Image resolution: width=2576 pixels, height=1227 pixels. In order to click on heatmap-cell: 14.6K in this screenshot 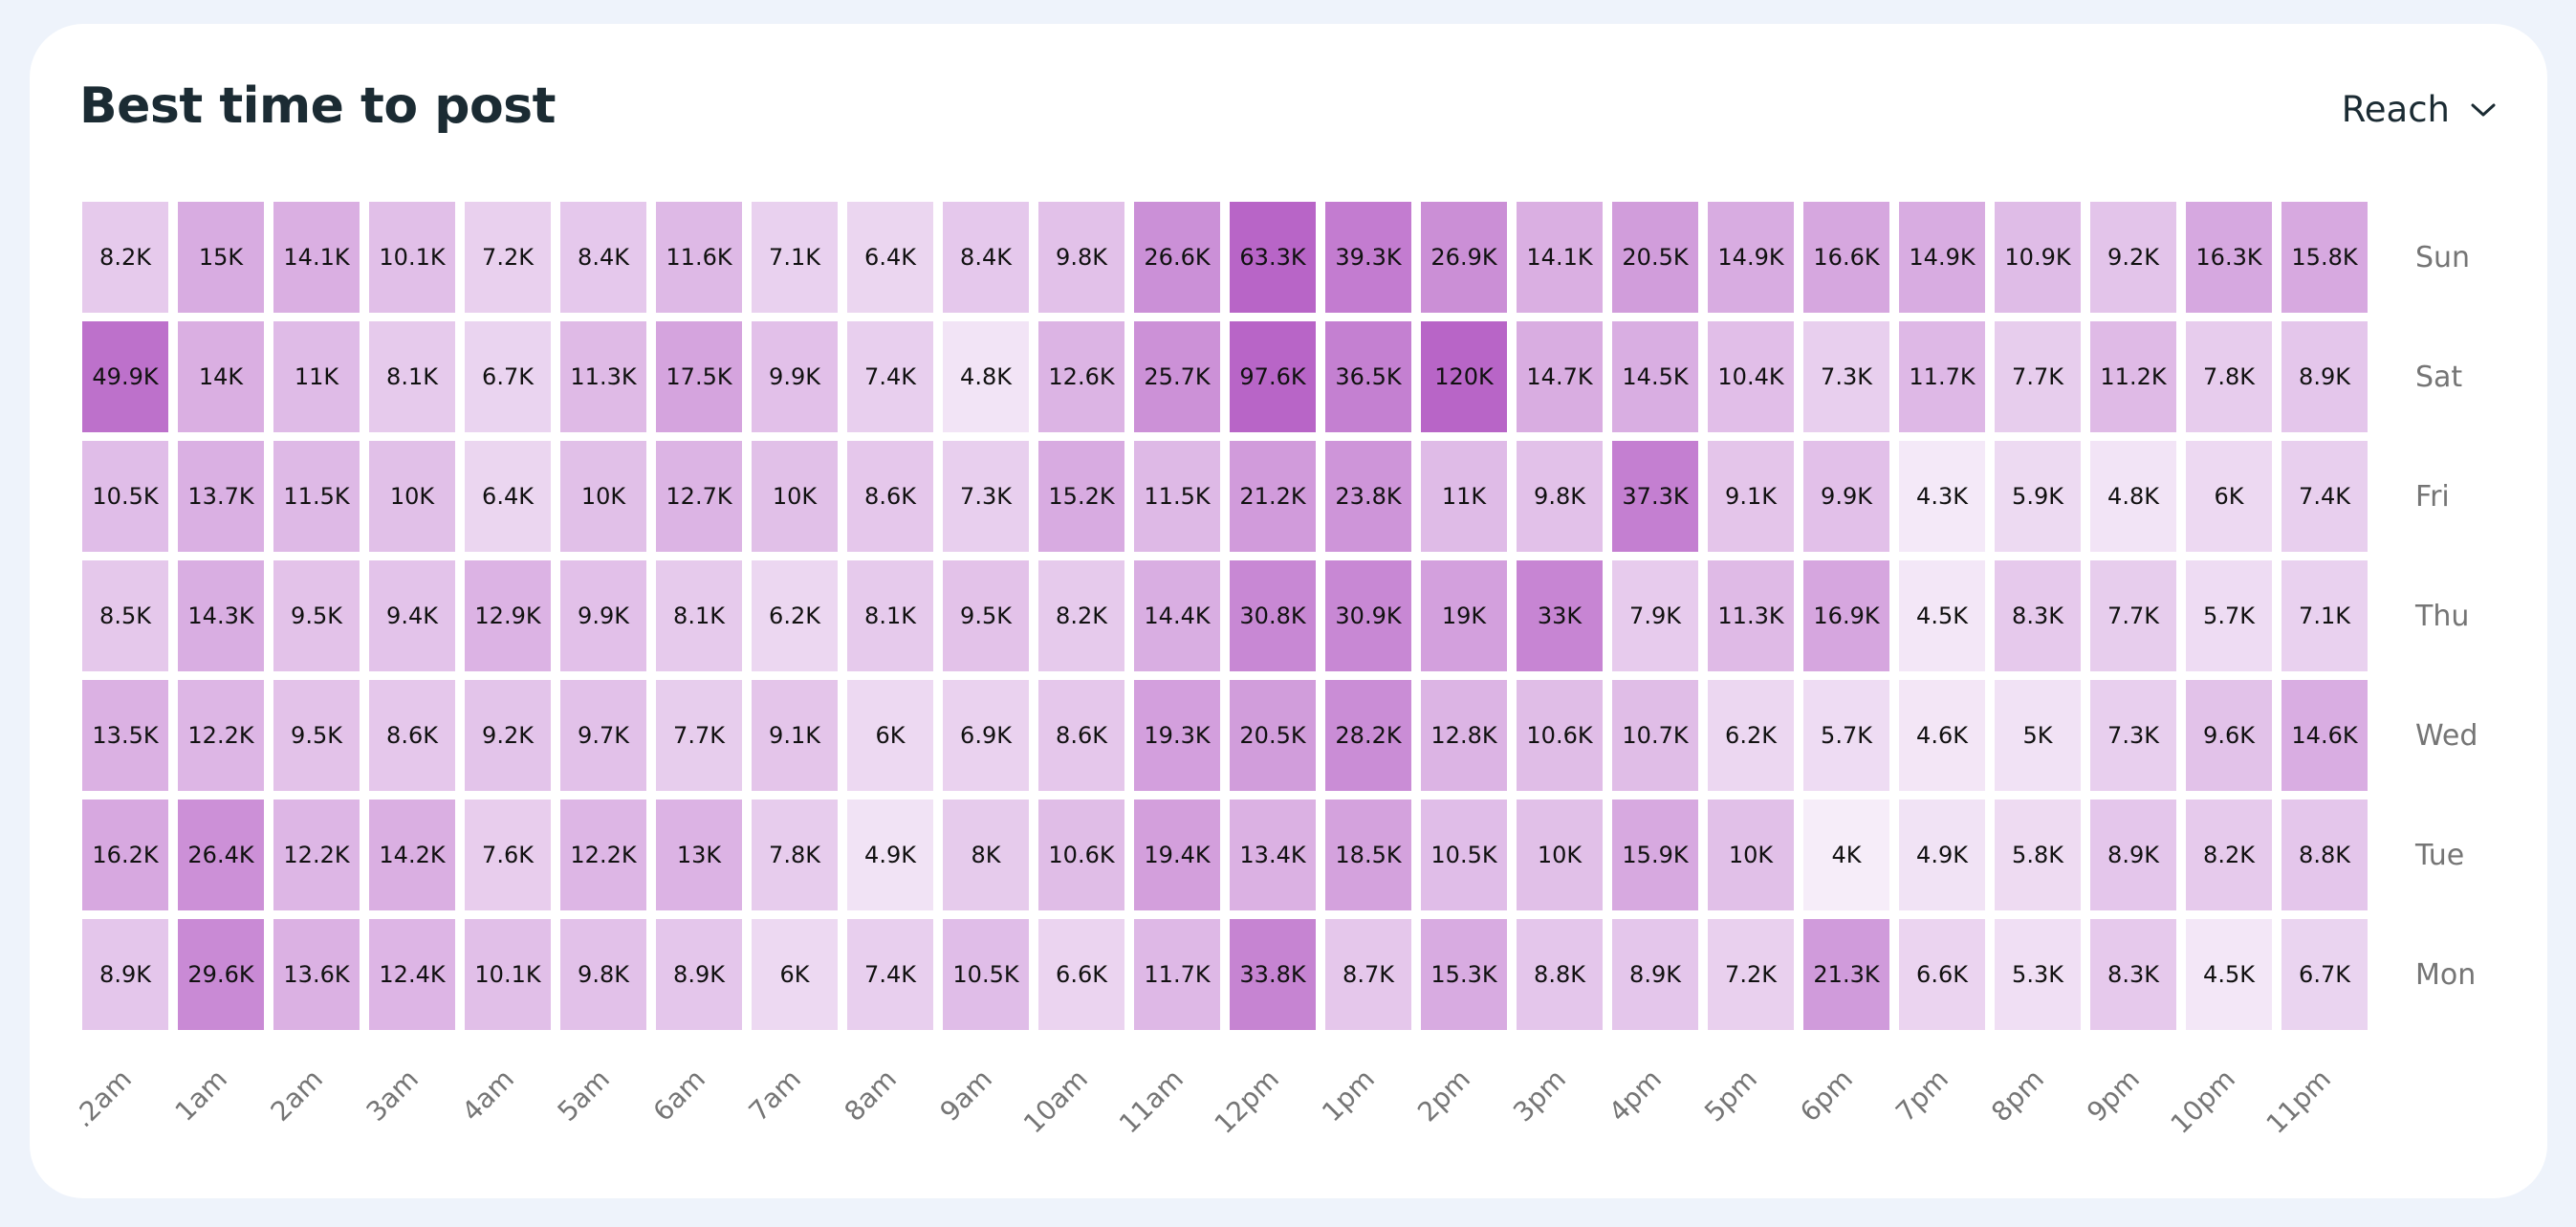, I will do `click(2324, 735)`.